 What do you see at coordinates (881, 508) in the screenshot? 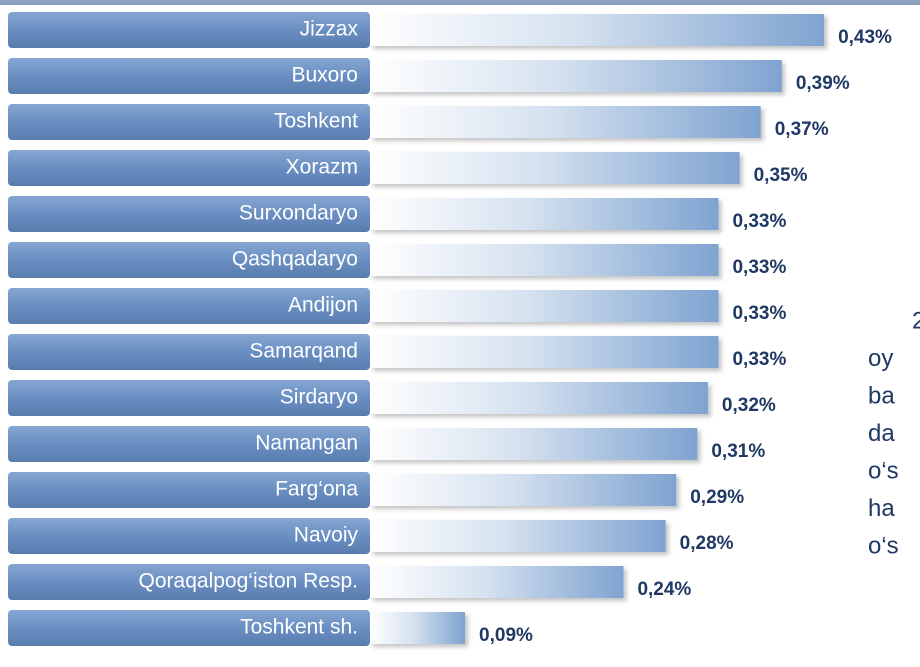
I see `side-text: ha` at bounding box center [881, 508].